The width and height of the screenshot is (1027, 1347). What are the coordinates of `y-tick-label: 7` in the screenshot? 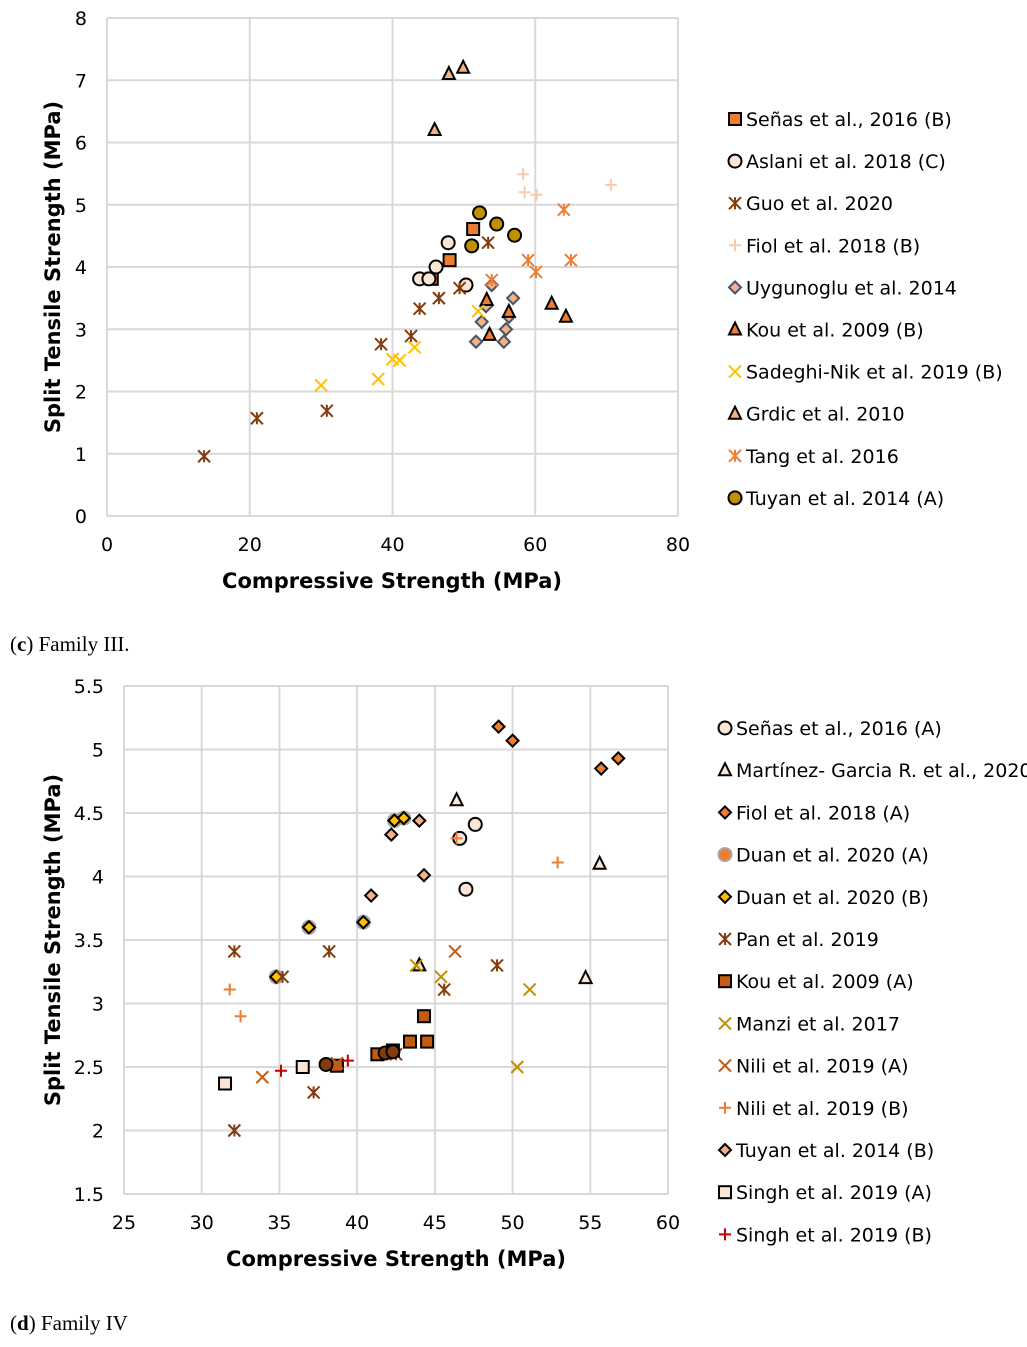 It's located at (81, 81).